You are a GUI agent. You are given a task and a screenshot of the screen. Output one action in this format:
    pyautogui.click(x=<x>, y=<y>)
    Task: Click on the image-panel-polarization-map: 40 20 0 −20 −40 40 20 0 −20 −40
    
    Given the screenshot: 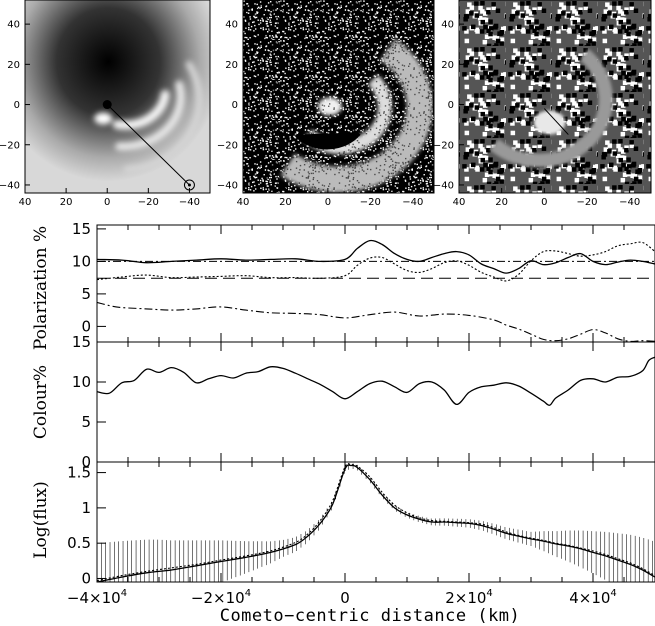 What is the action you would take?
    pyautogui.click(x=326, y=104)
    